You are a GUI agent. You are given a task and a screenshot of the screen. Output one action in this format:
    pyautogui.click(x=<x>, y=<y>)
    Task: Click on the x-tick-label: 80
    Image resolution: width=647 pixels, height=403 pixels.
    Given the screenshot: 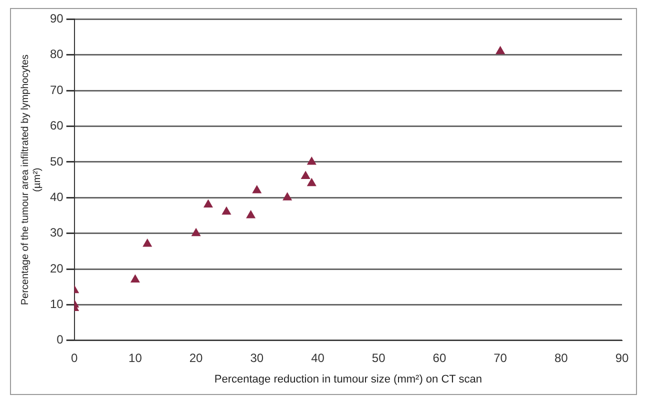 What is the action you would take?
    pyautogui.click(x=561, y=357)
    